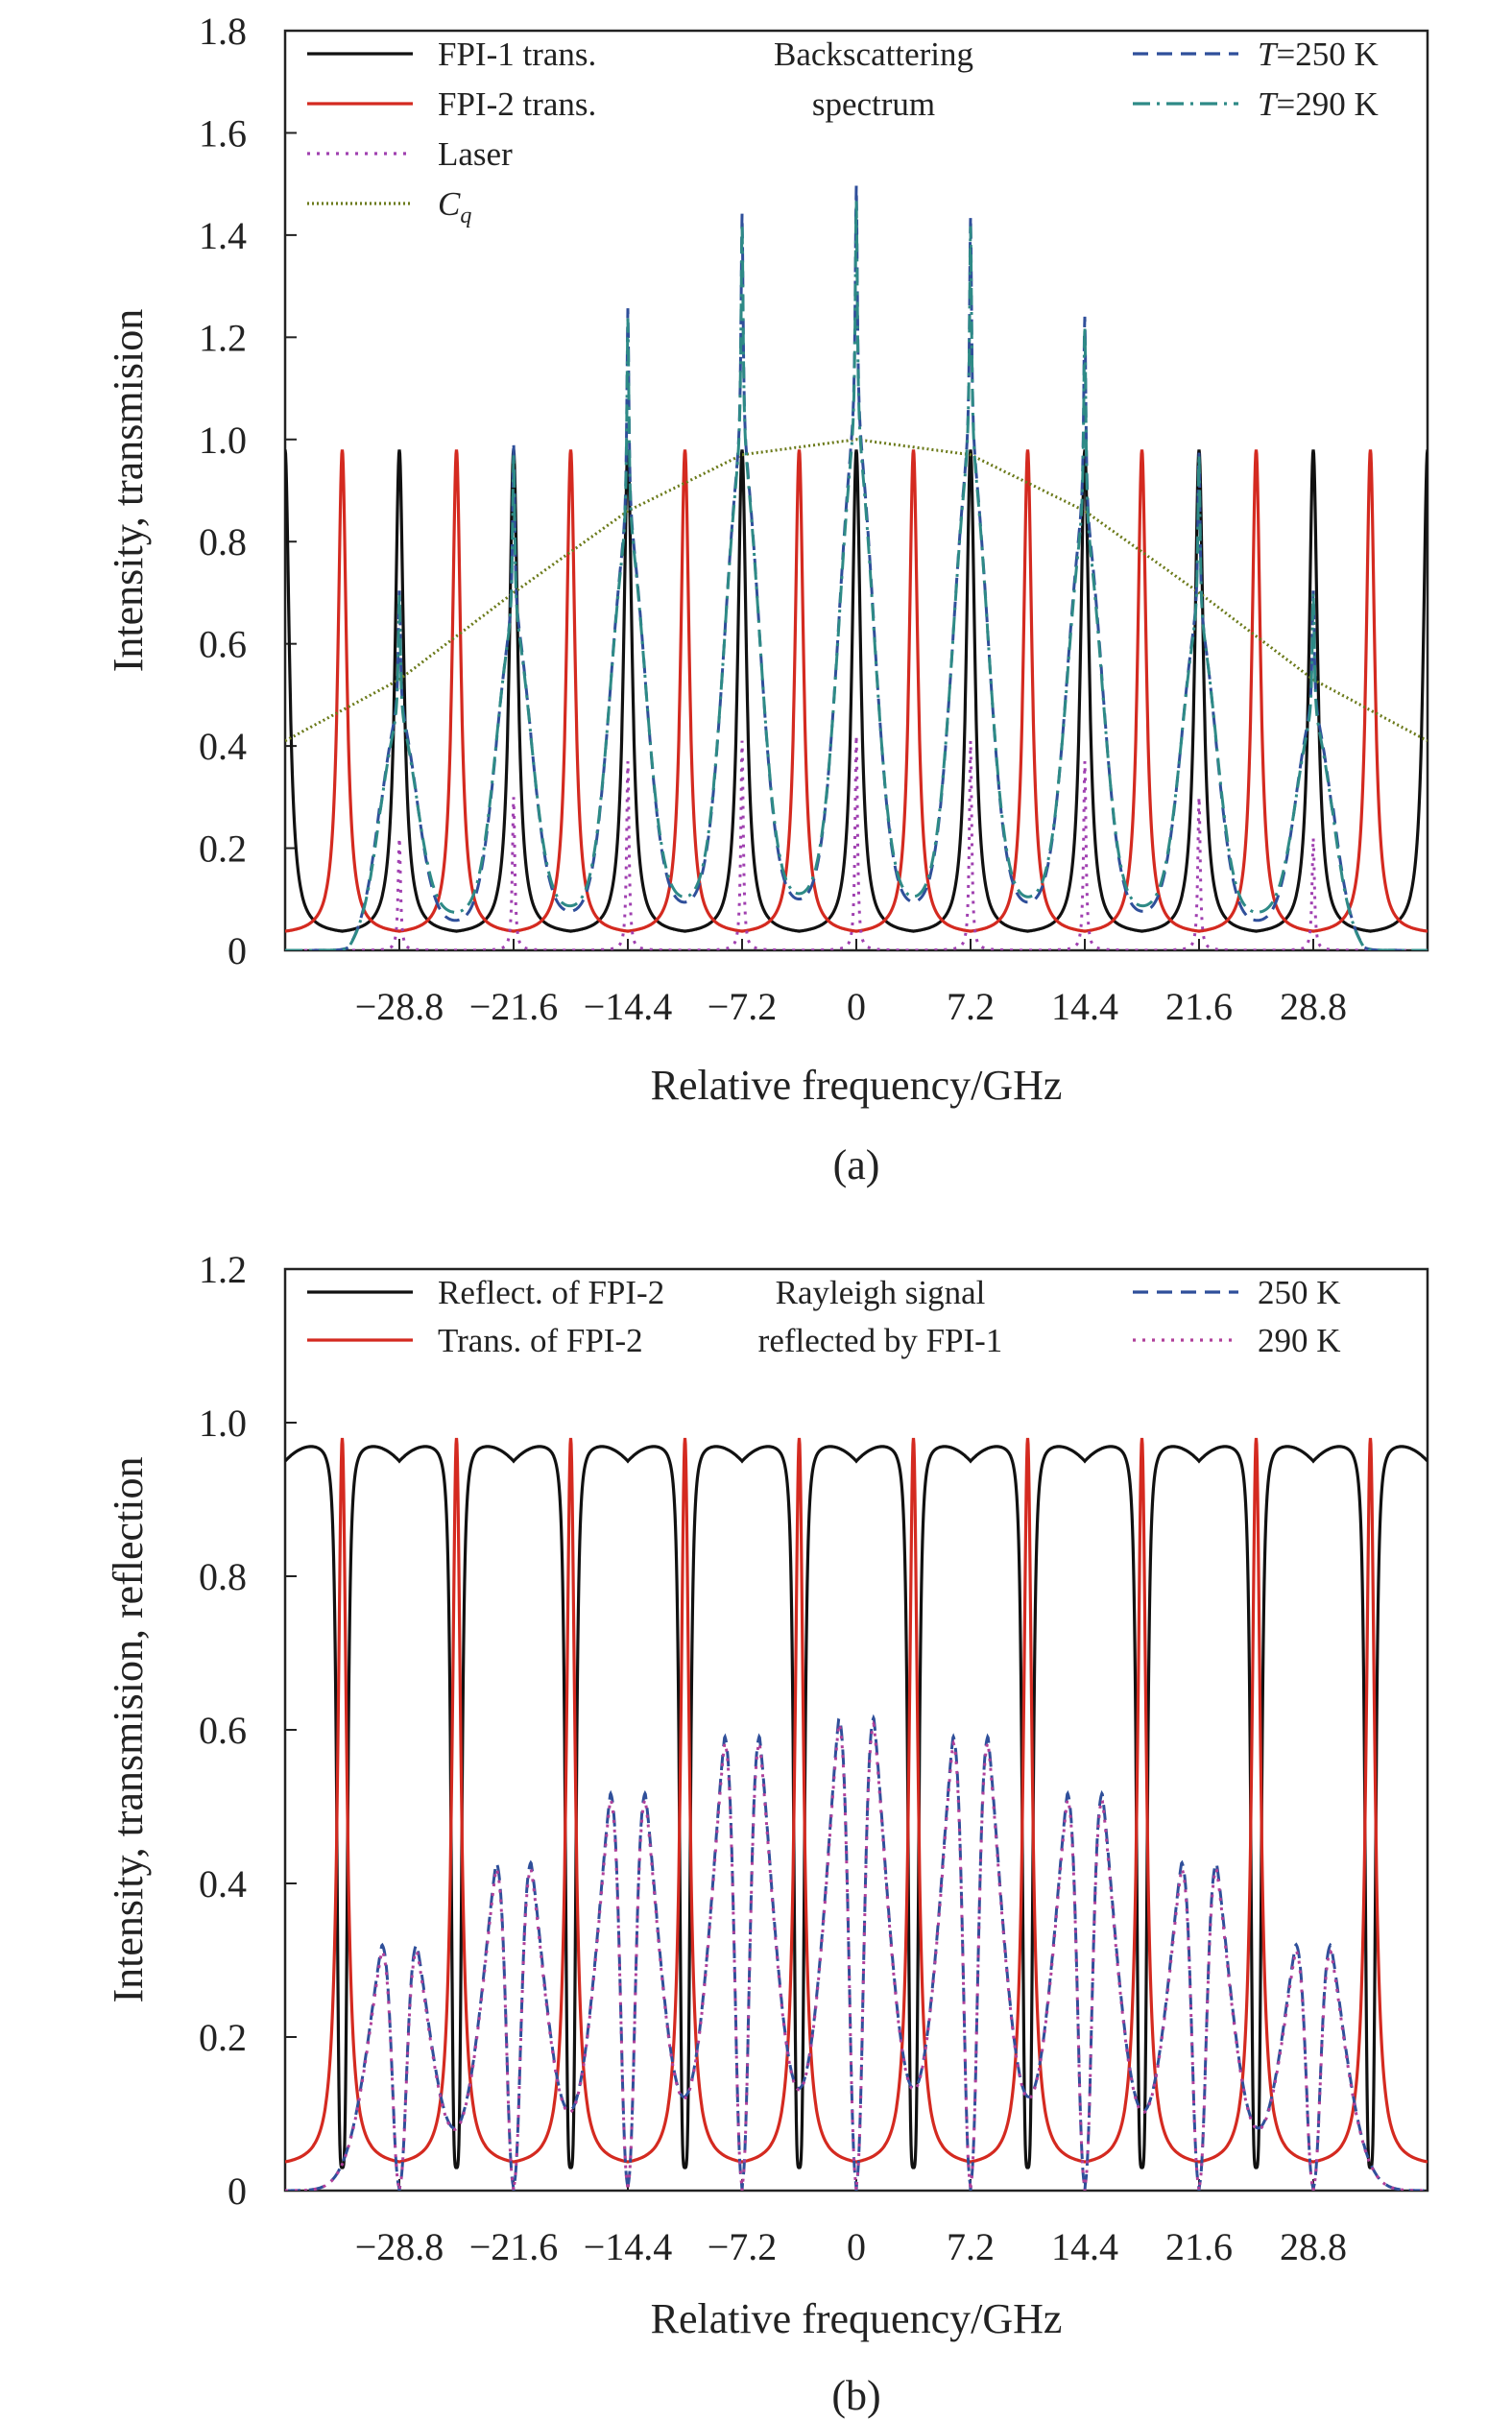 The width and height of the screenshot is (1512, 2421). I want to click on panel-b-x-tick-label: −21.6, so click(514, 2246).